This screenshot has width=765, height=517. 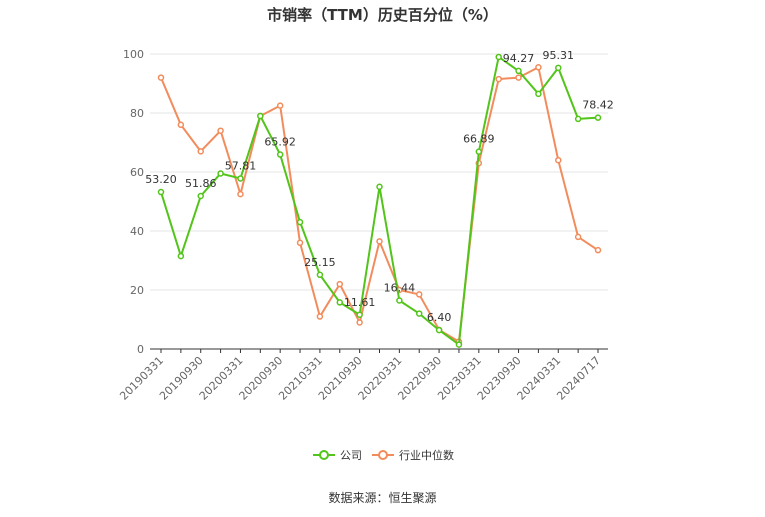 I want to click on data-label: 65.92, so click(x=280, y=142).